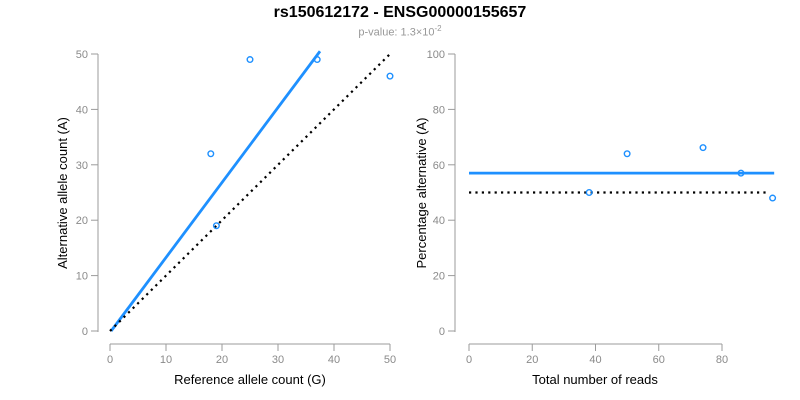 The image size is (800, 400). I want to click on left-y-tick-label: 0, so click(85, 332).